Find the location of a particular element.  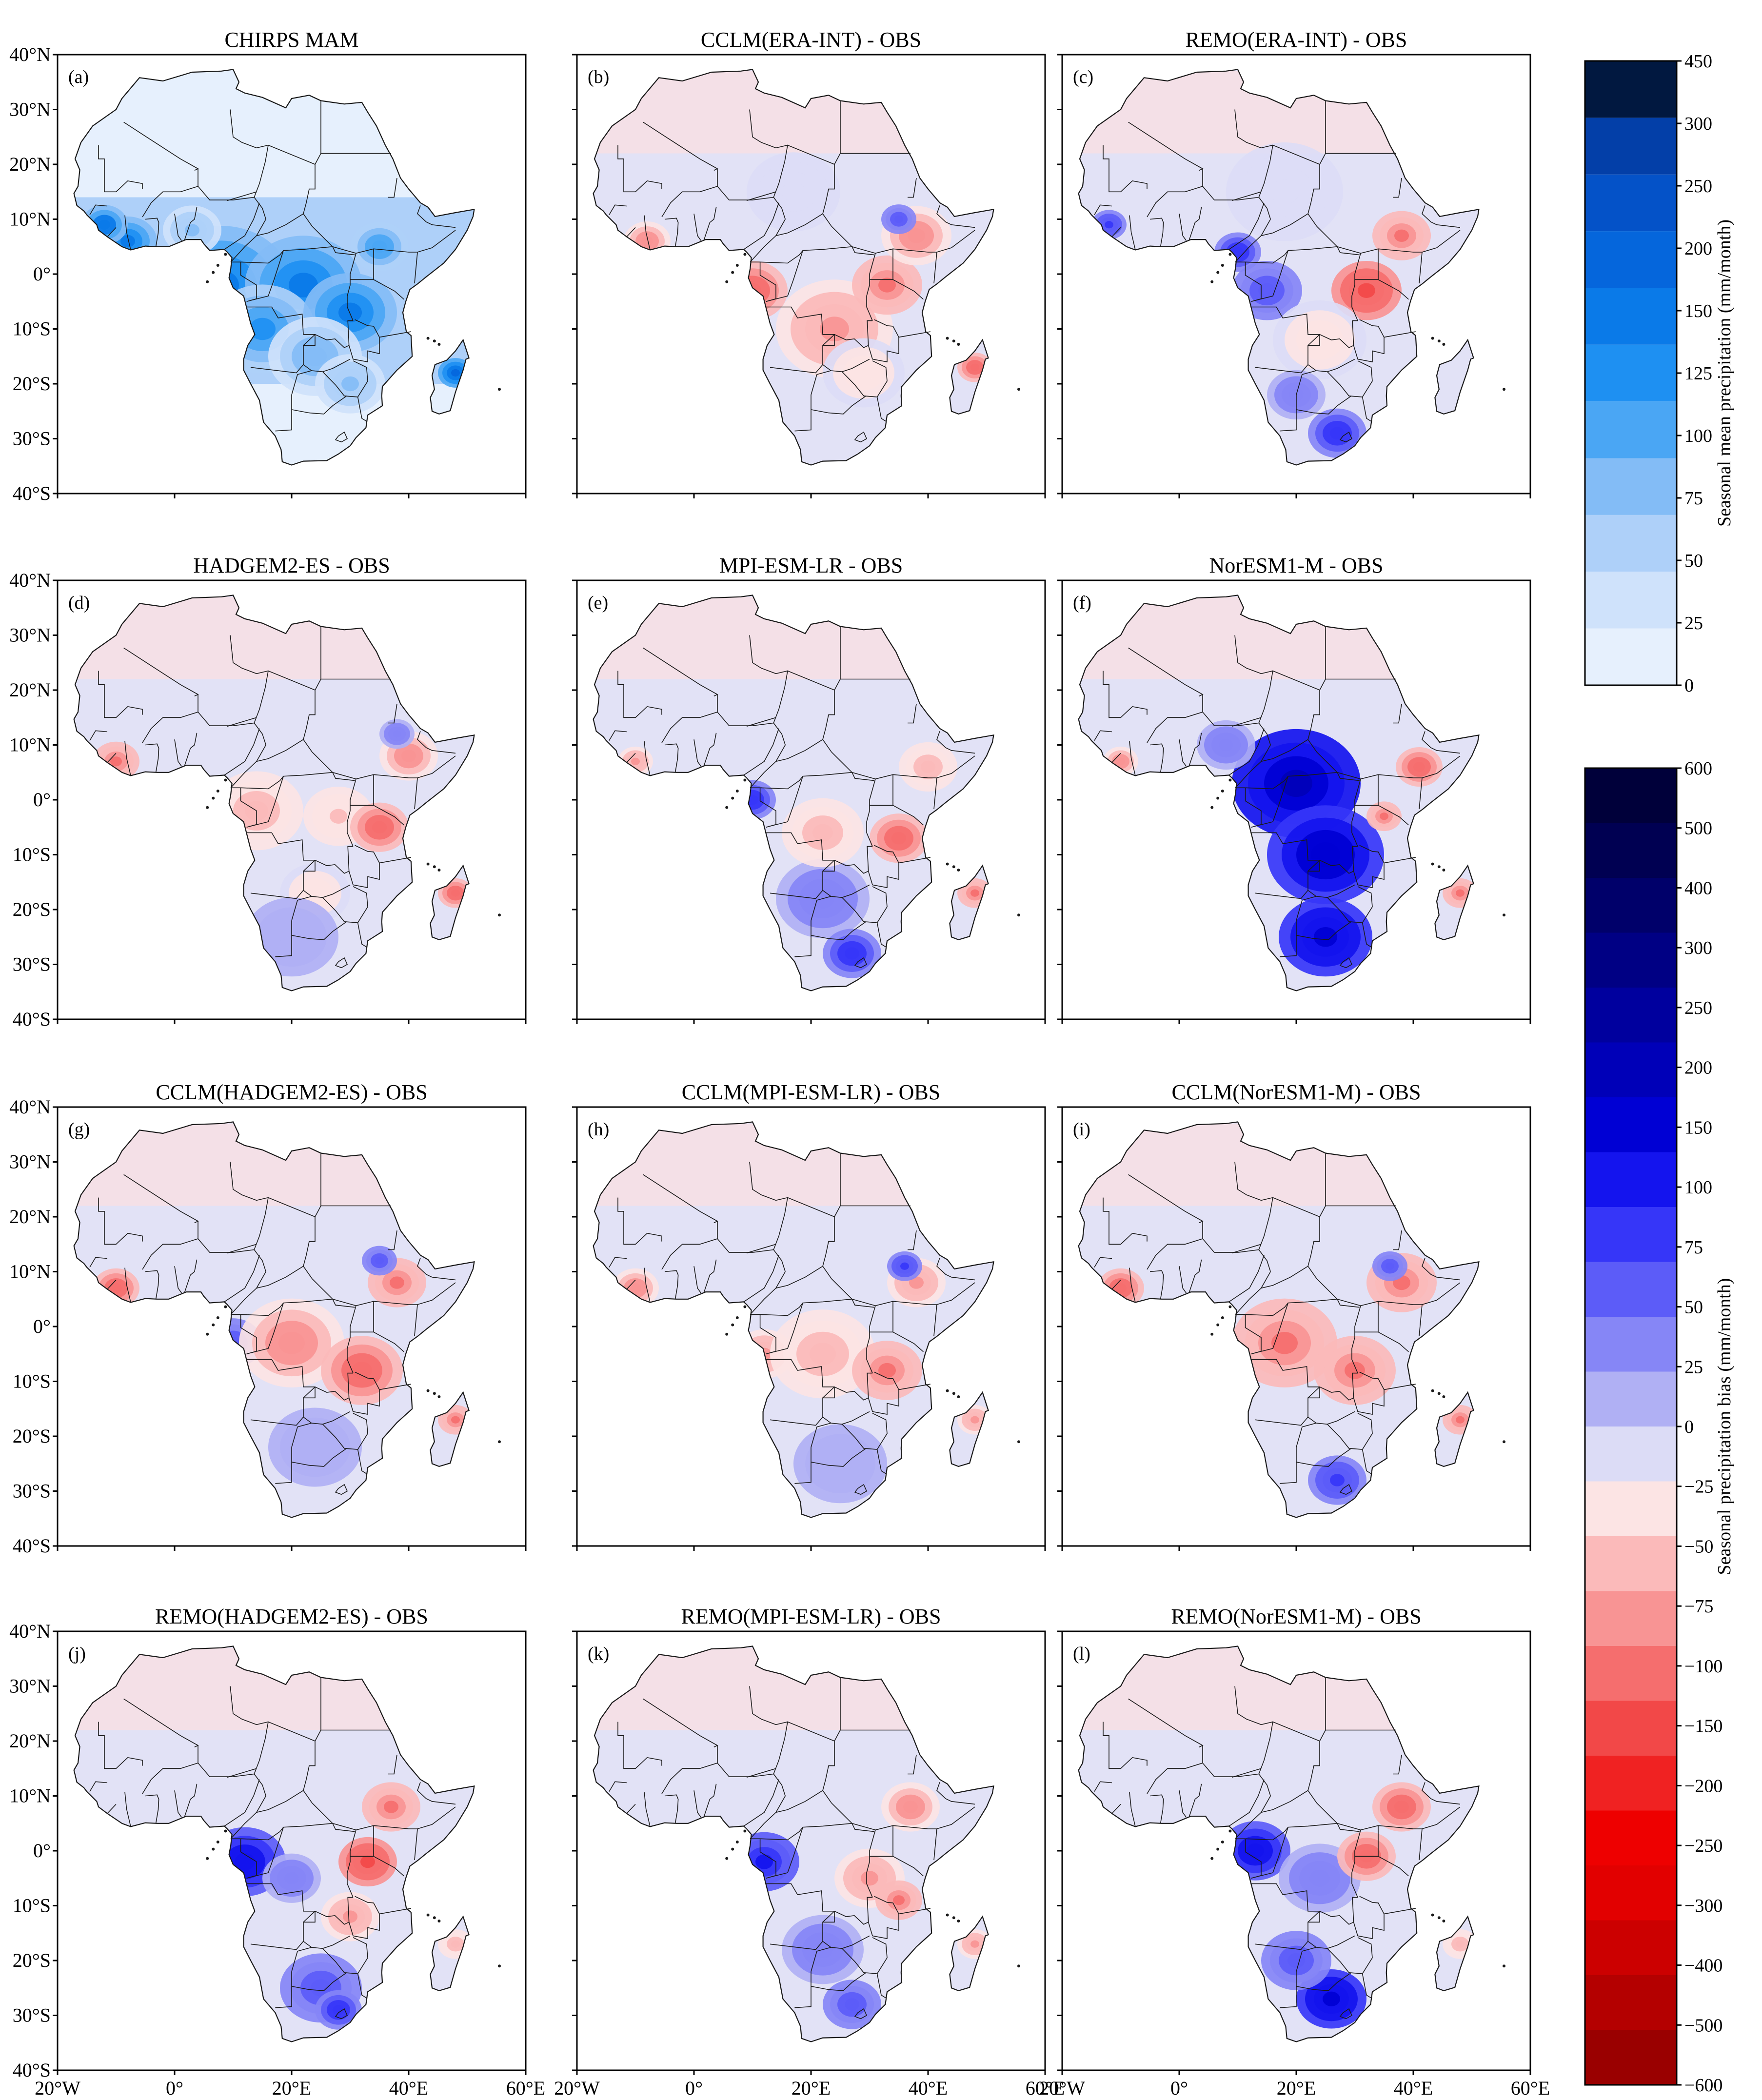

lat-tick-label: 20°N is located at coordinates (30, 690).